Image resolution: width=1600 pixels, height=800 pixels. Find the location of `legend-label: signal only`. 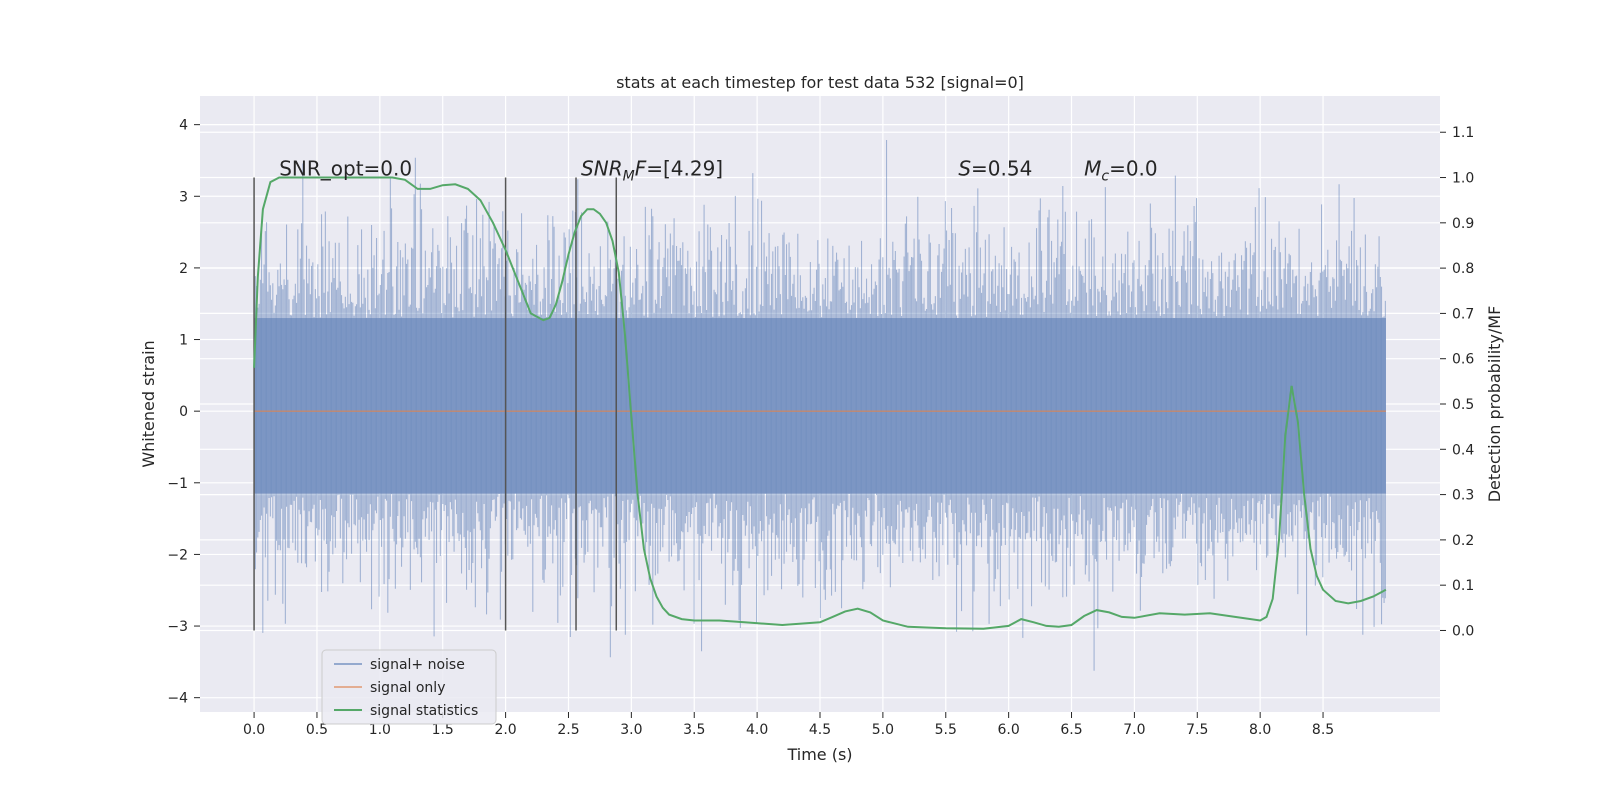

legend-label: signal only is located at coordinates (407, 688).